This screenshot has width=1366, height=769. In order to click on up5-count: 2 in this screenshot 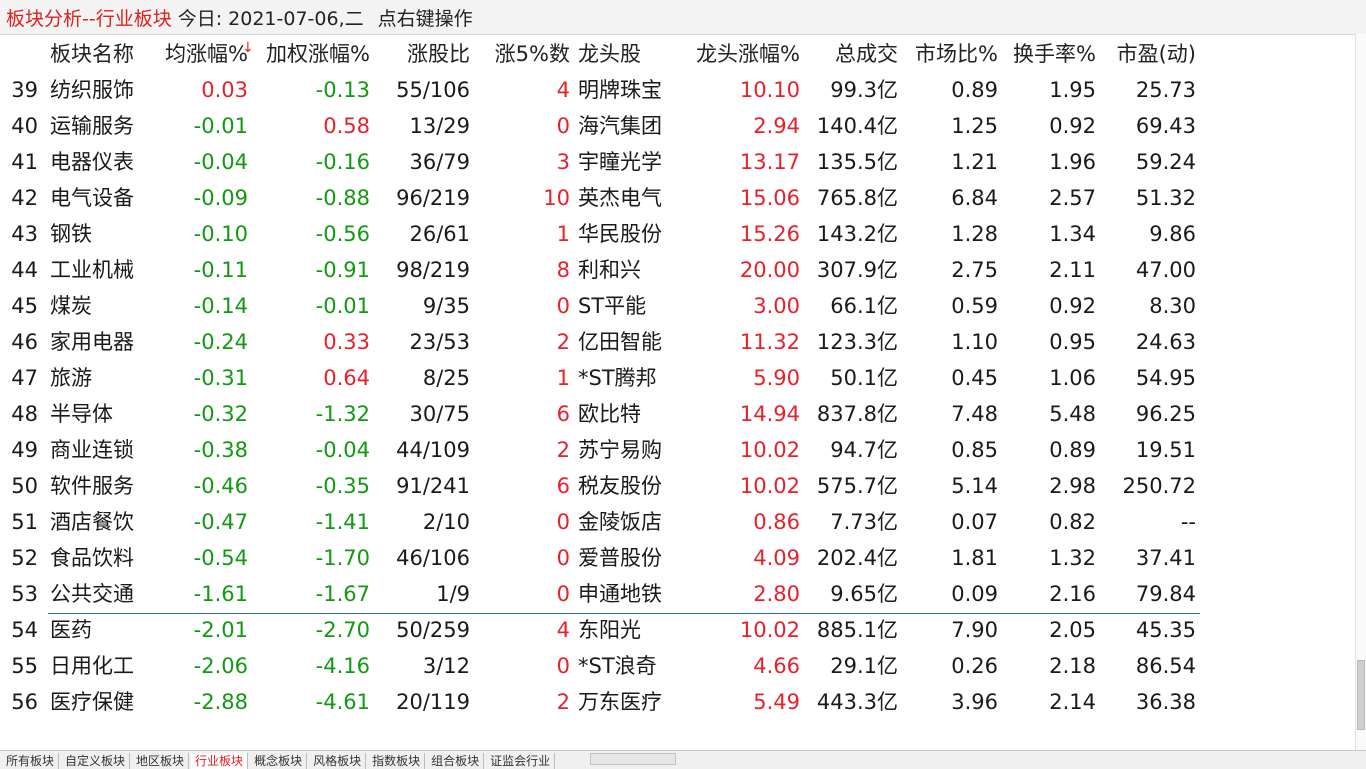, I will do `click(563, 342)`.